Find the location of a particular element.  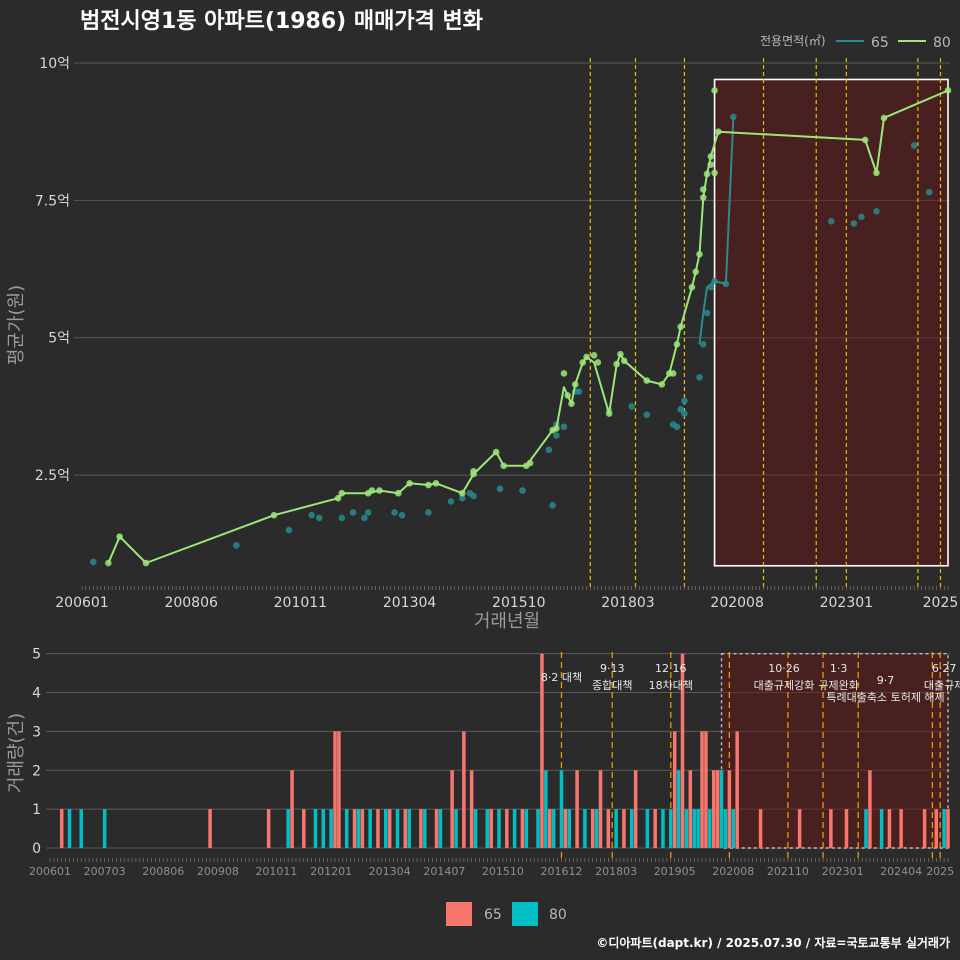

volume-x-tick-label: 2025 is located at coordinates (940, 871).